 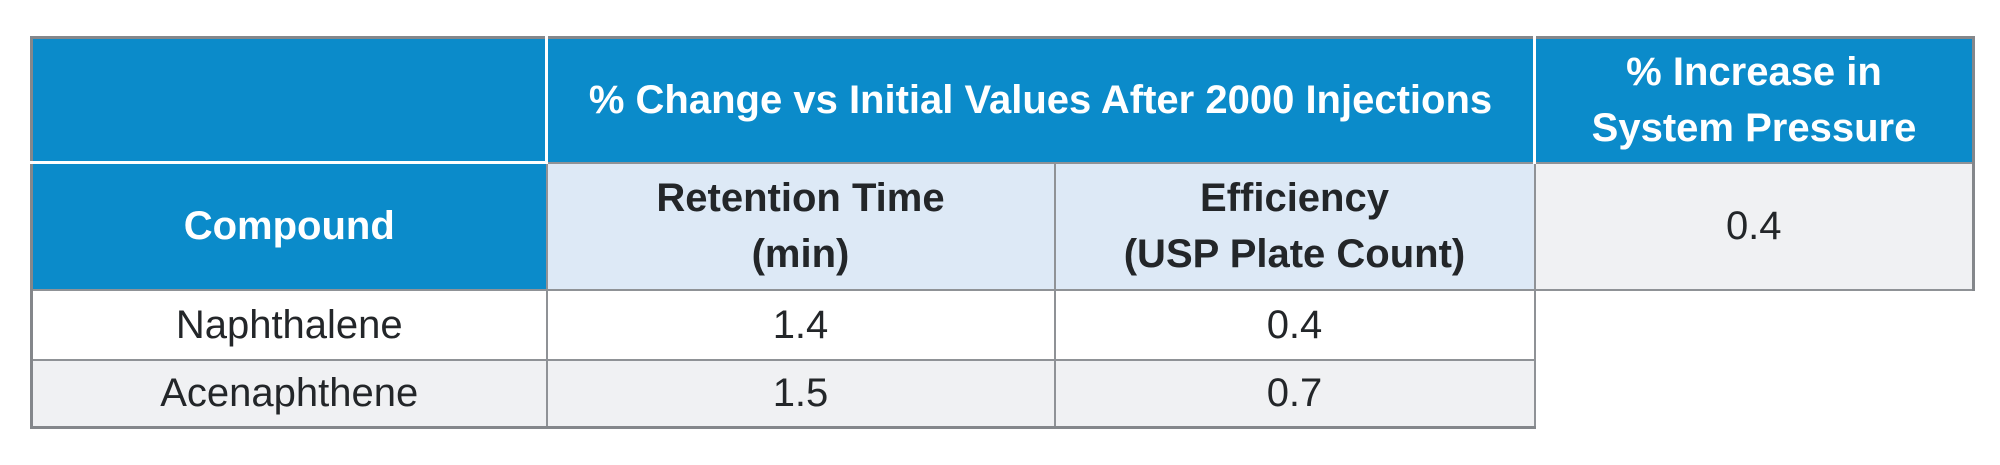 I want to click on retention-value-cell: 1.4, so click(x=800, y=324).